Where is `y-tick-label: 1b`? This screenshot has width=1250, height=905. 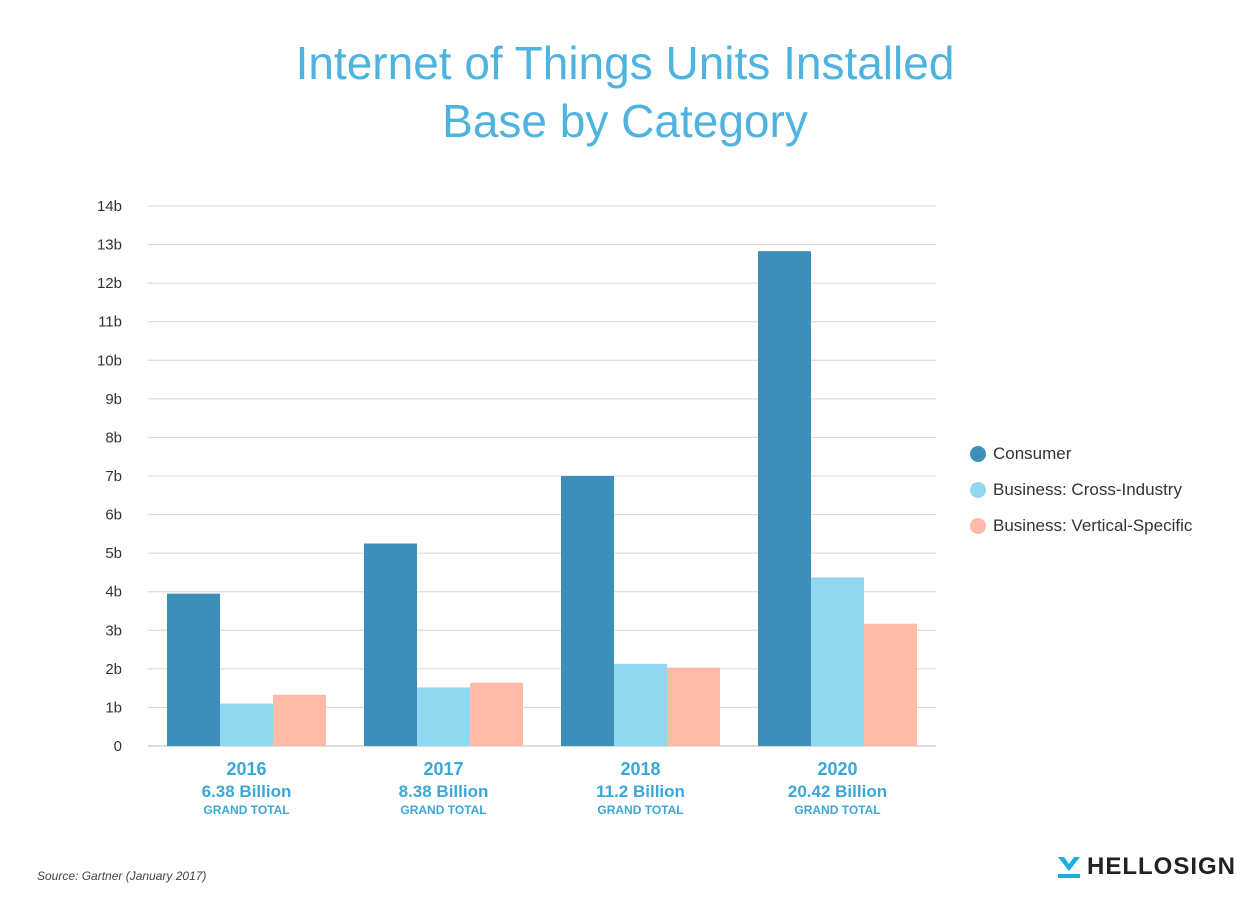
y-tick-label: 1b is located at coordinates (113, 707).